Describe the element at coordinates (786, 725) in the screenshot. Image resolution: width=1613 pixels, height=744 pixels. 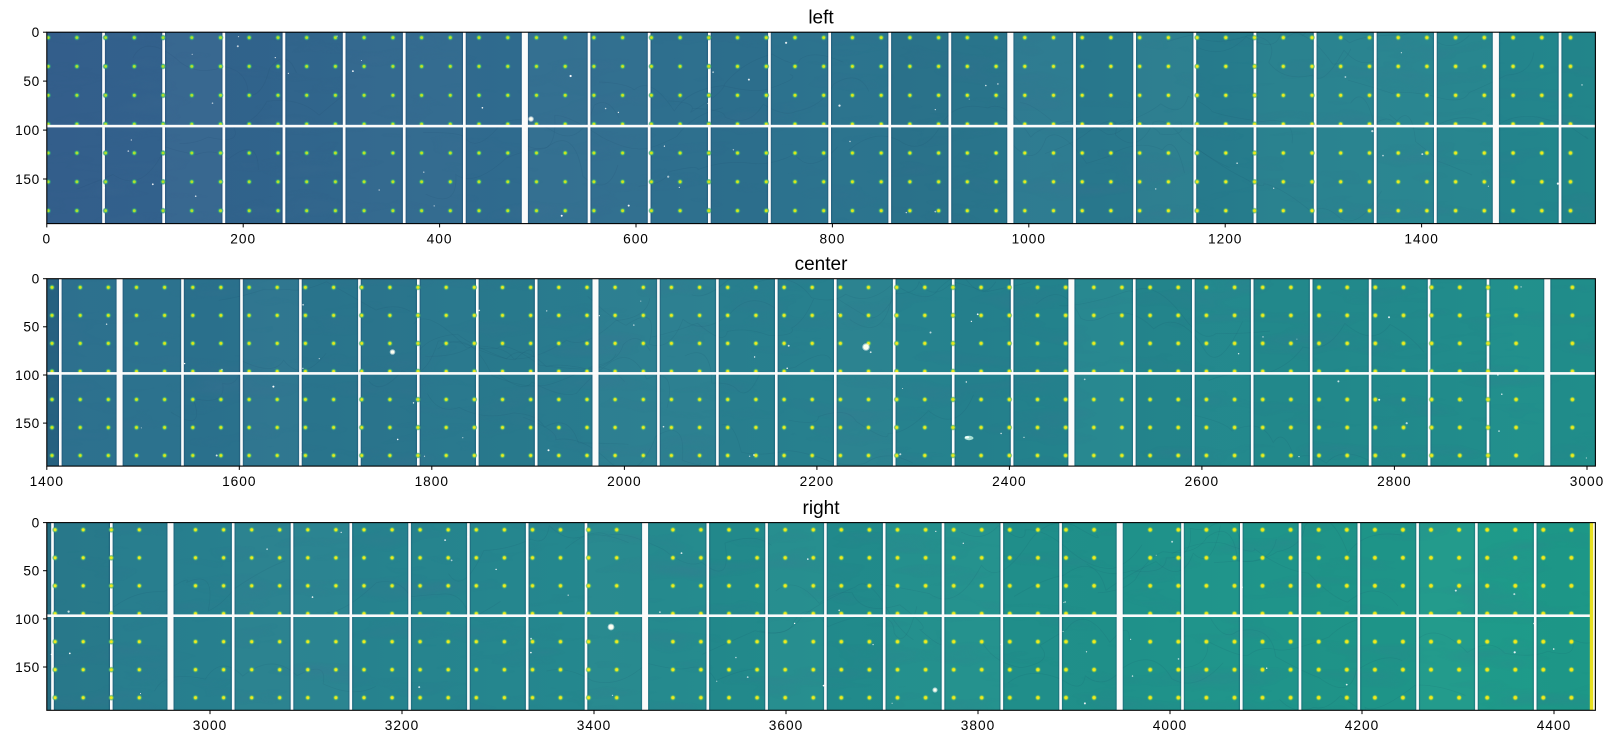
I see `svg-text: 3600` at that location.